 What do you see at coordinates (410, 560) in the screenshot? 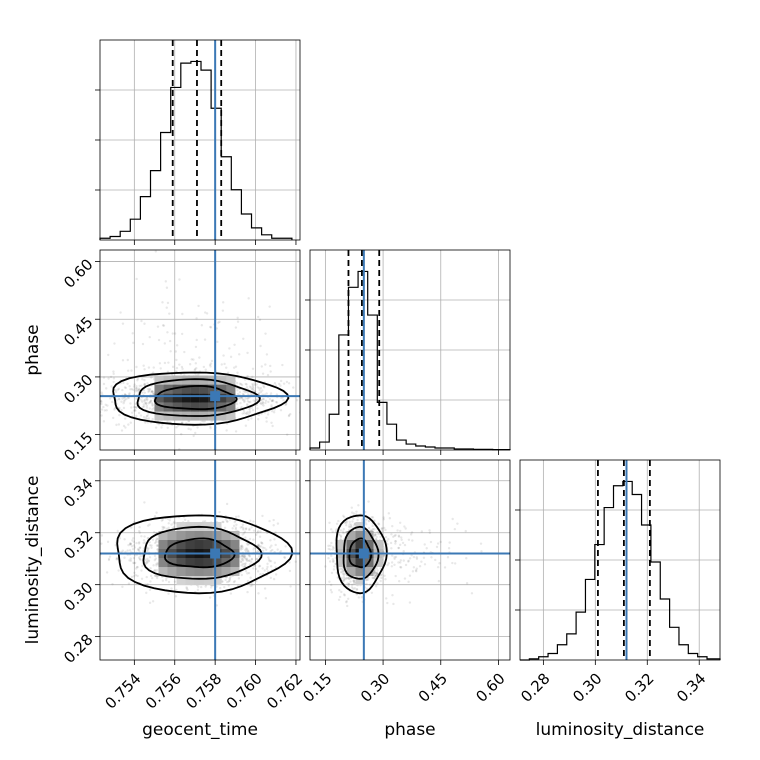
I see `panel-frame` at bounding box center [410, 560].